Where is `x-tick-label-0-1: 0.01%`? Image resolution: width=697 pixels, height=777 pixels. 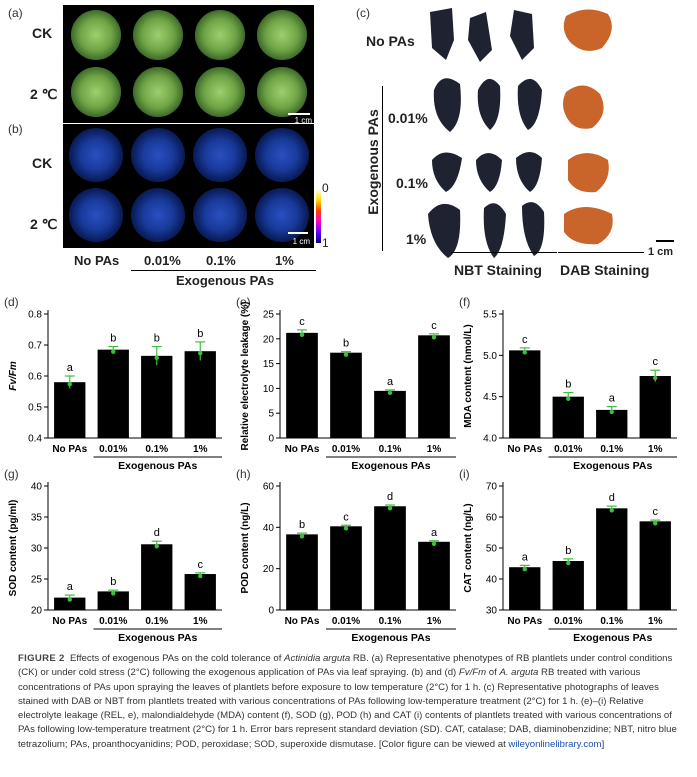
x-tick-label-0-1: 0.01% is located at coordinates (113, 449).